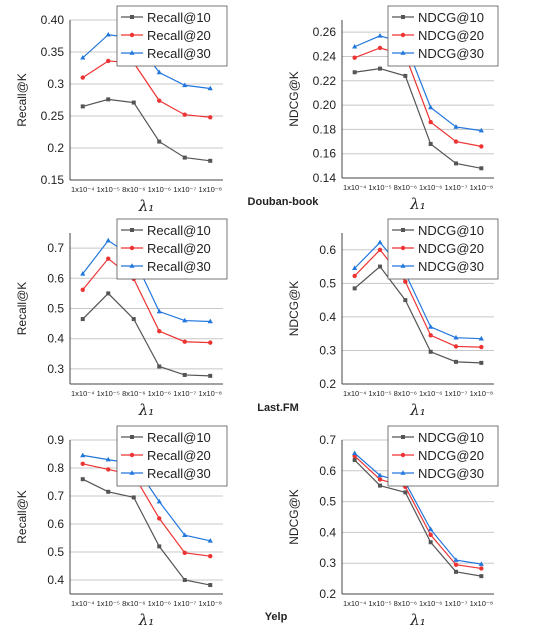 The width and height of the screenshot is (550, 634). Describe the element at coordinates (276, 617) in the screenshot. I see `dataset-label-yelp: Yelp` at that location.